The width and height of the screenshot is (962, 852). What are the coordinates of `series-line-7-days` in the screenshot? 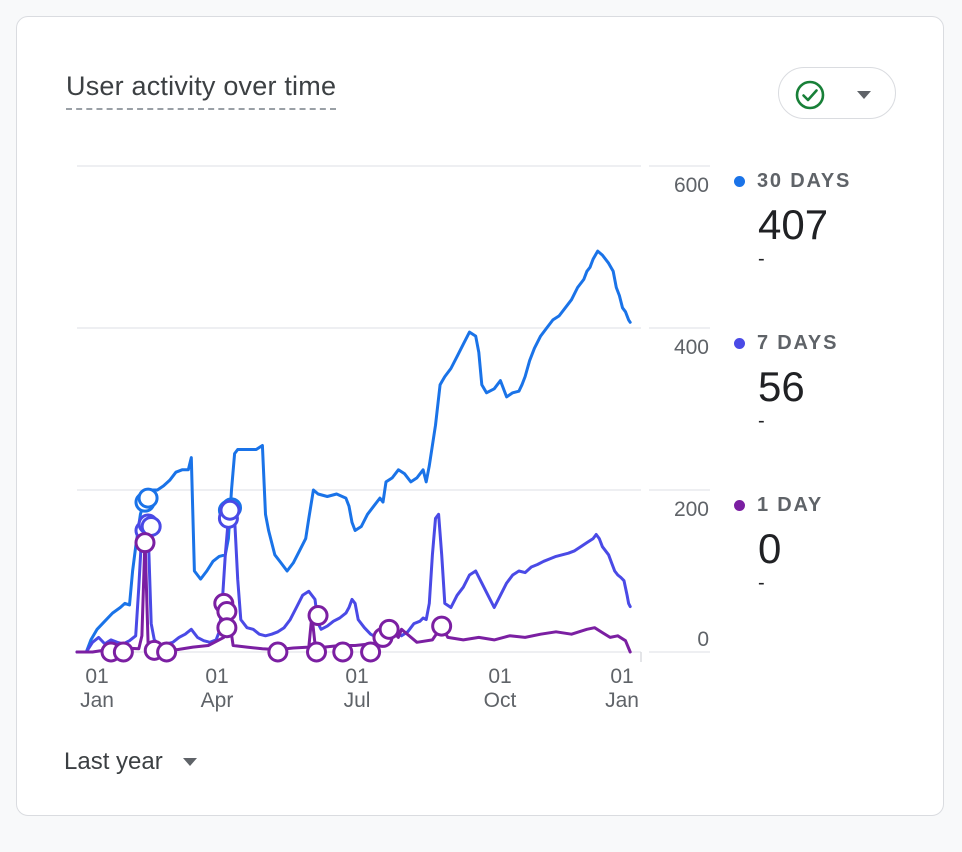 It's located at (353, 580).